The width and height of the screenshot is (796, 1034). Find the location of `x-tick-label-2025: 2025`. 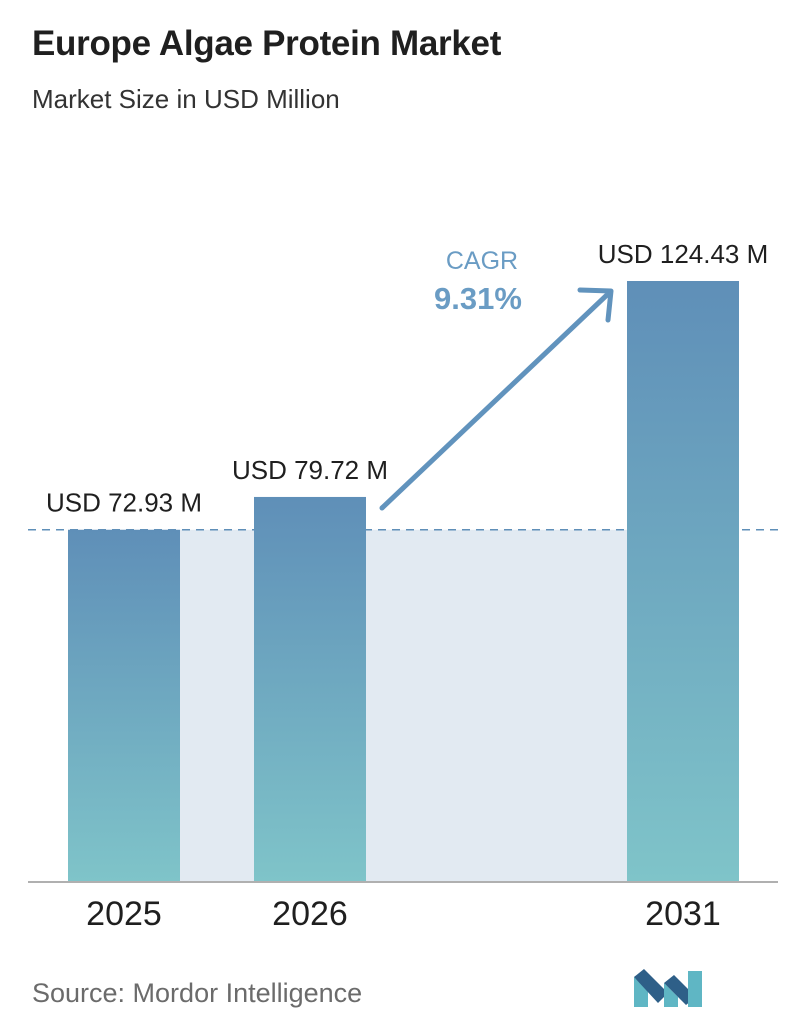

x-tick-label-2025: 2025 is located at coordinates (124, 914).